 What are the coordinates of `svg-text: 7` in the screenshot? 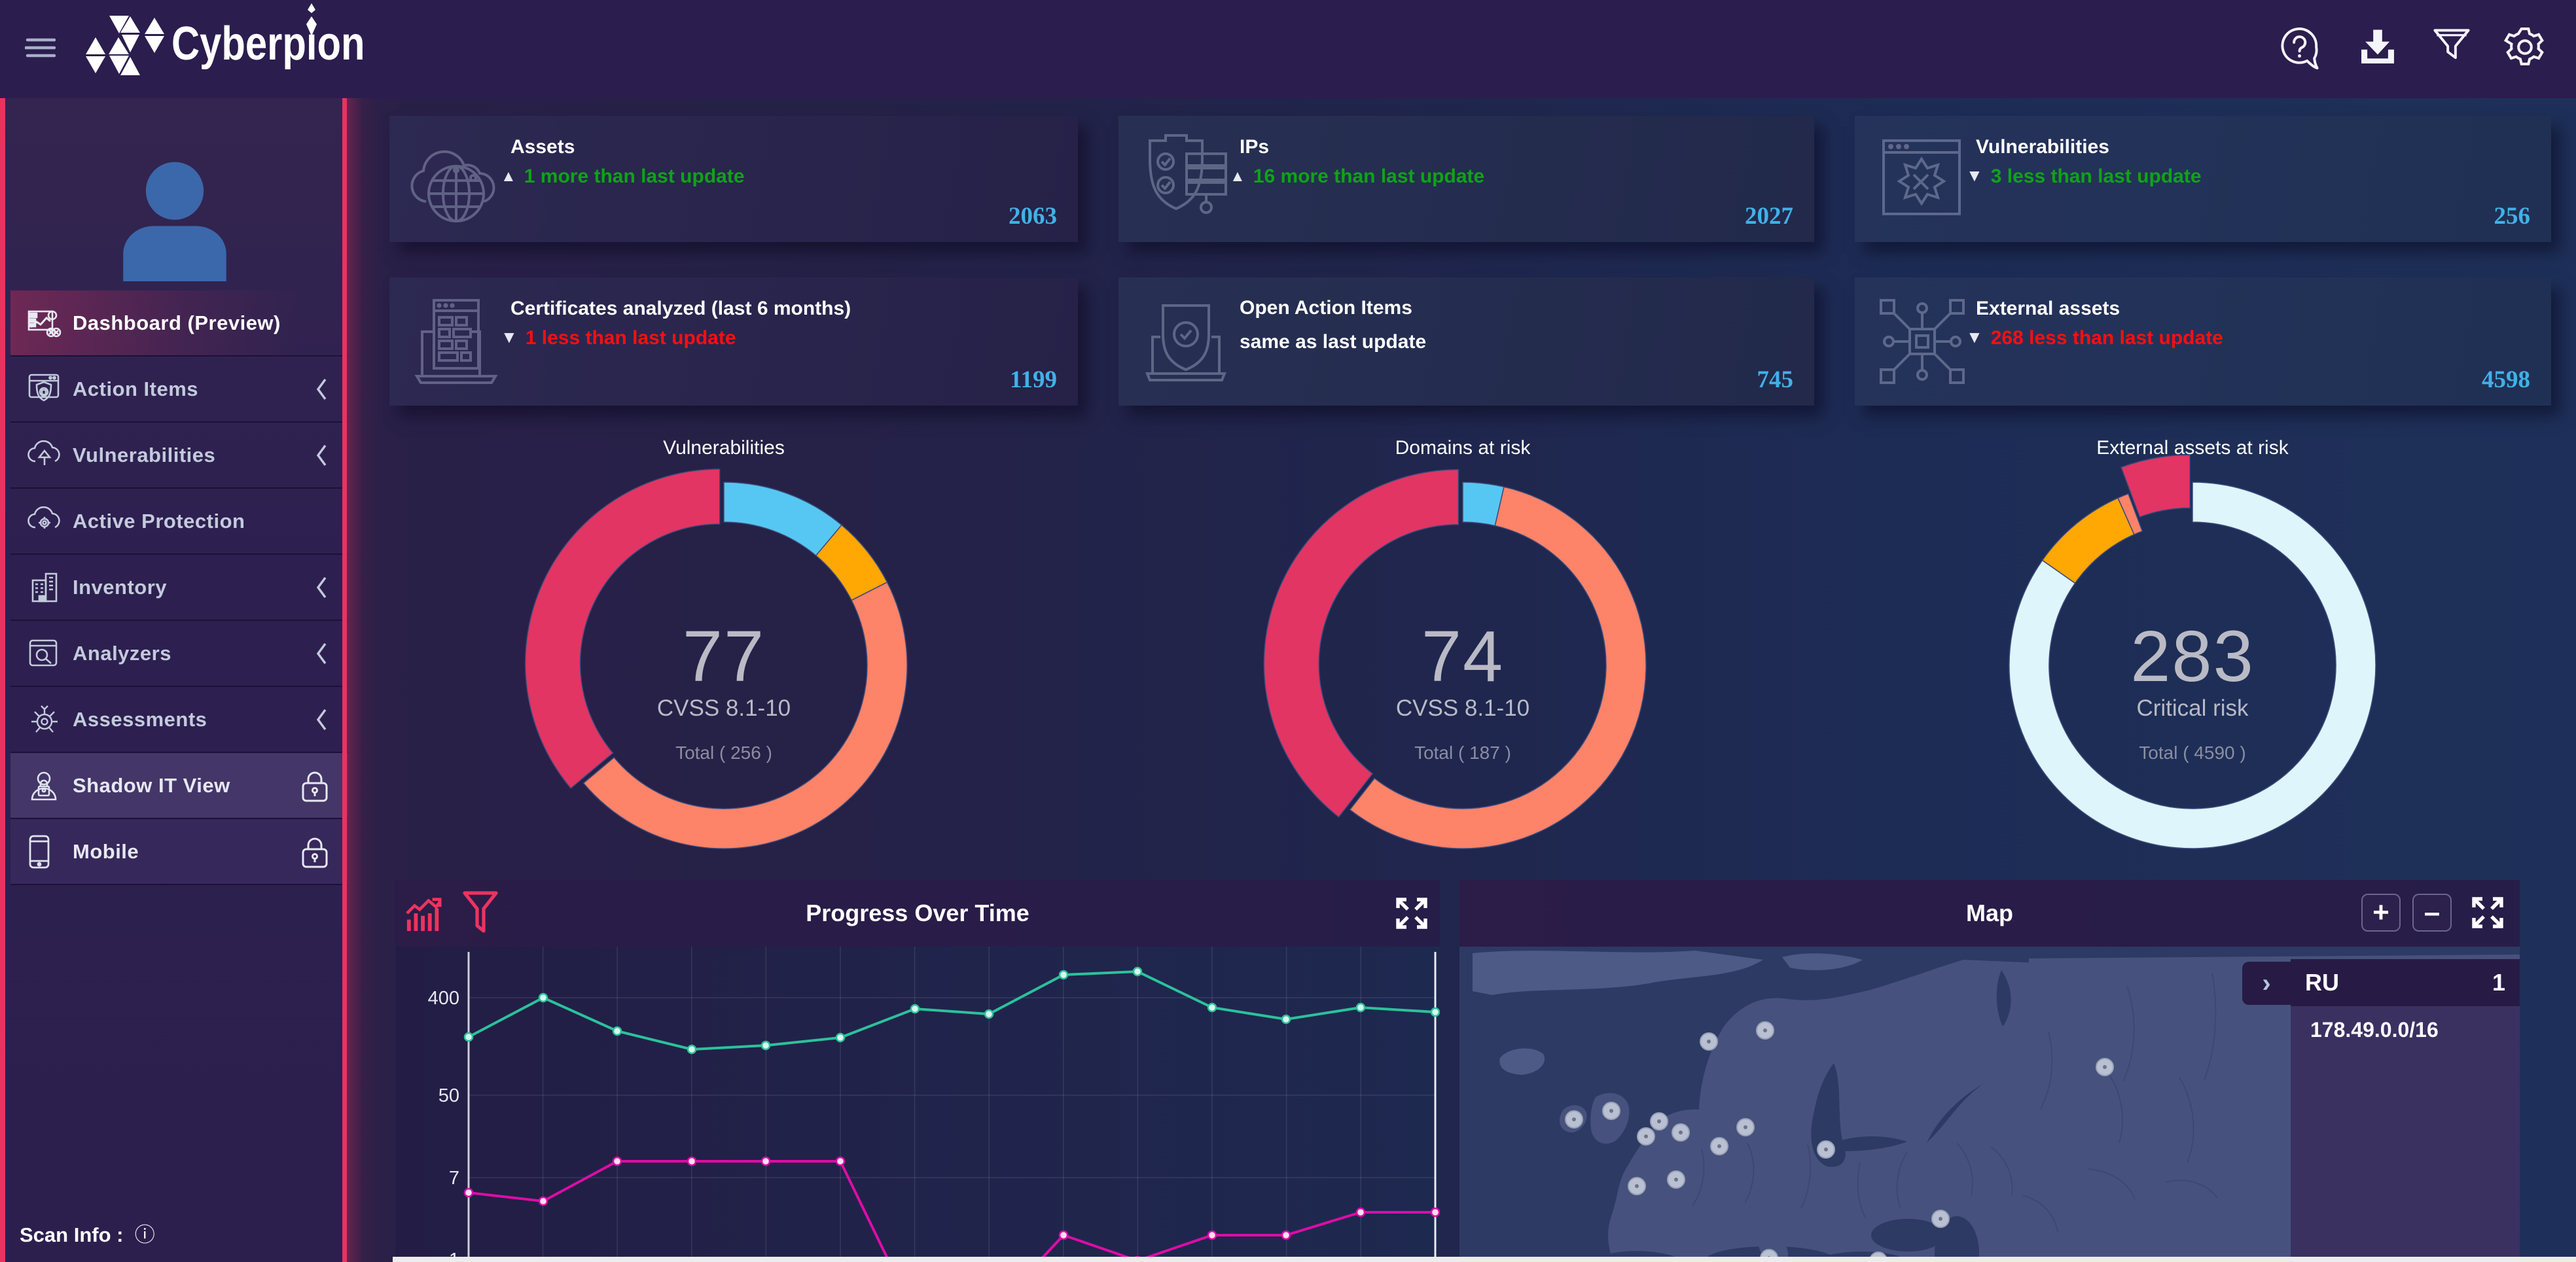 It's located at (454, 1178).